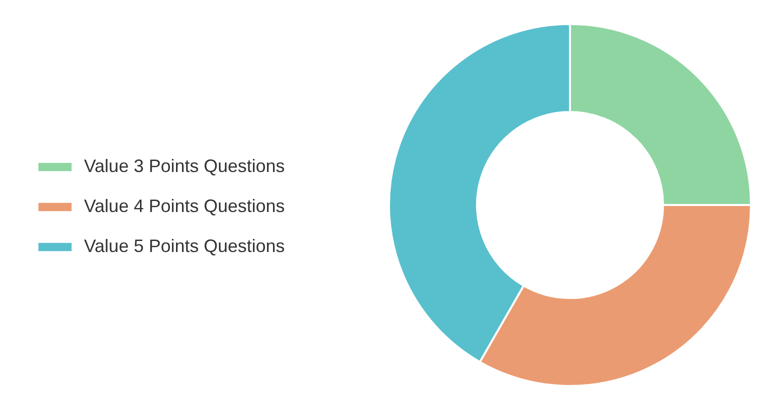 Image resolution: width=778 pixels, height=393 pixels. Describe the element at coordinates (184, 206) in the screenshot. I see `legend-label: Value 4 Points Questions` at that location.